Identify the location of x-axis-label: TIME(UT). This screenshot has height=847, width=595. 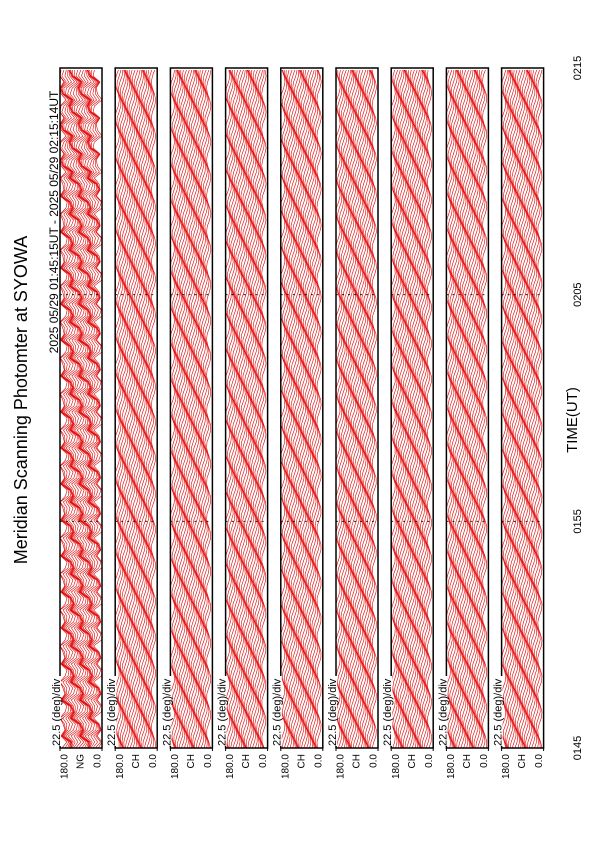
(572, 420).